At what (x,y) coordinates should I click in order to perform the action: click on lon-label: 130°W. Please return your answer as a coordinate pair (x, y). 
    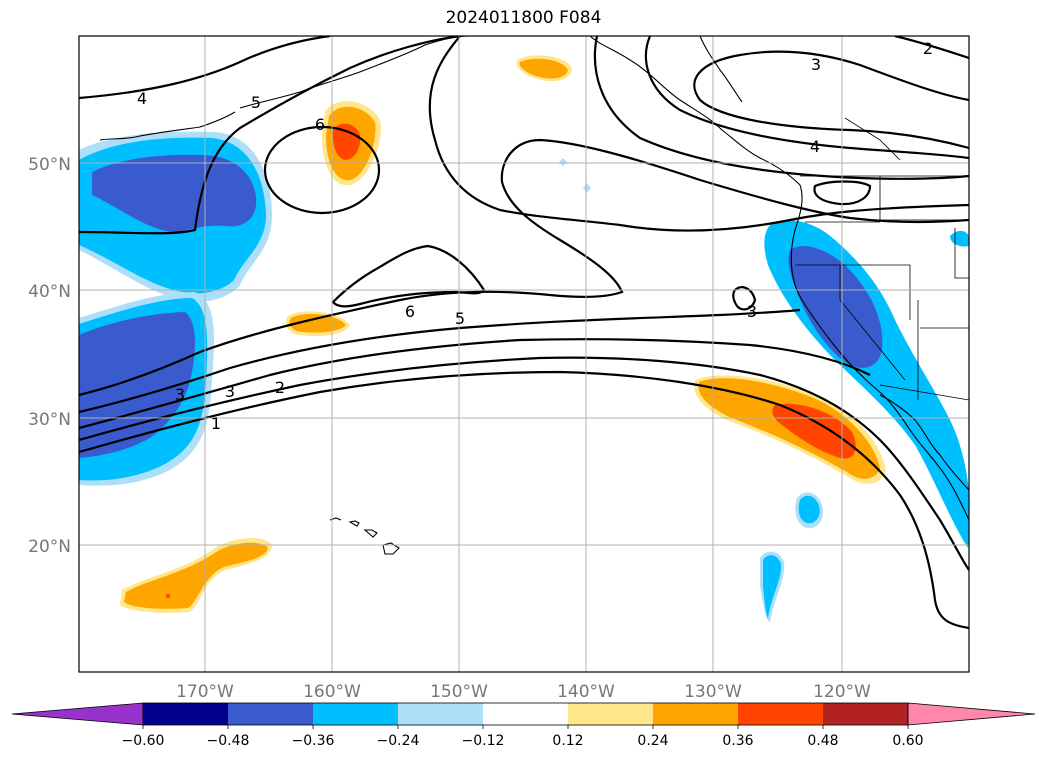
    Looking at the image, I should click on (713, 692).